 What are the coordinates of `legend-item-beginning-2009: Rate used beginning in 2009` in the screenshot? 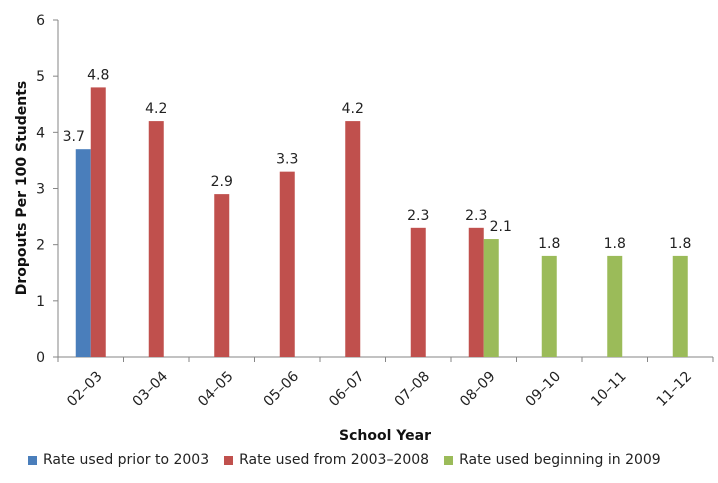 It's located at (552, 460).